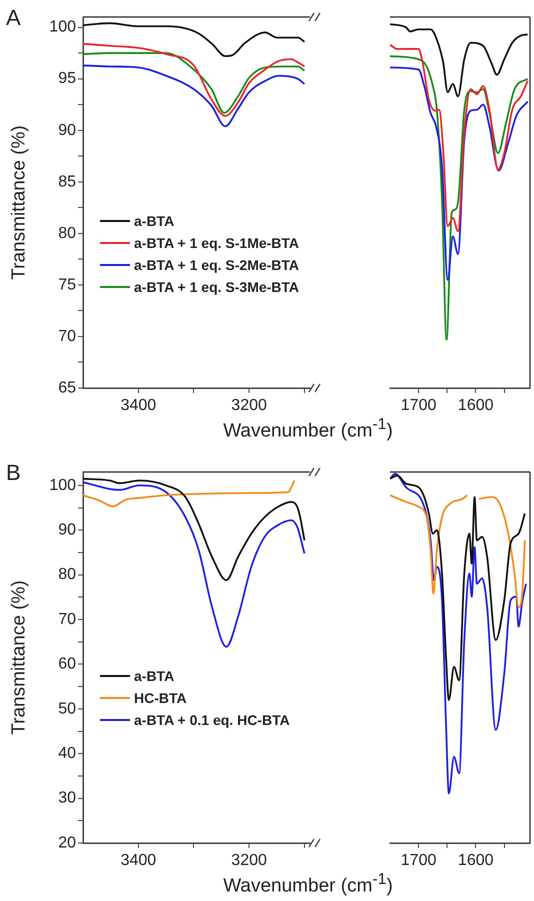 Image resolution: width=534 pixels, height=901 pixels. What do you see at coordinates (67, 181) in the screenshot?
I see `y-tick-label: 85` at bounding box center [67, 181].